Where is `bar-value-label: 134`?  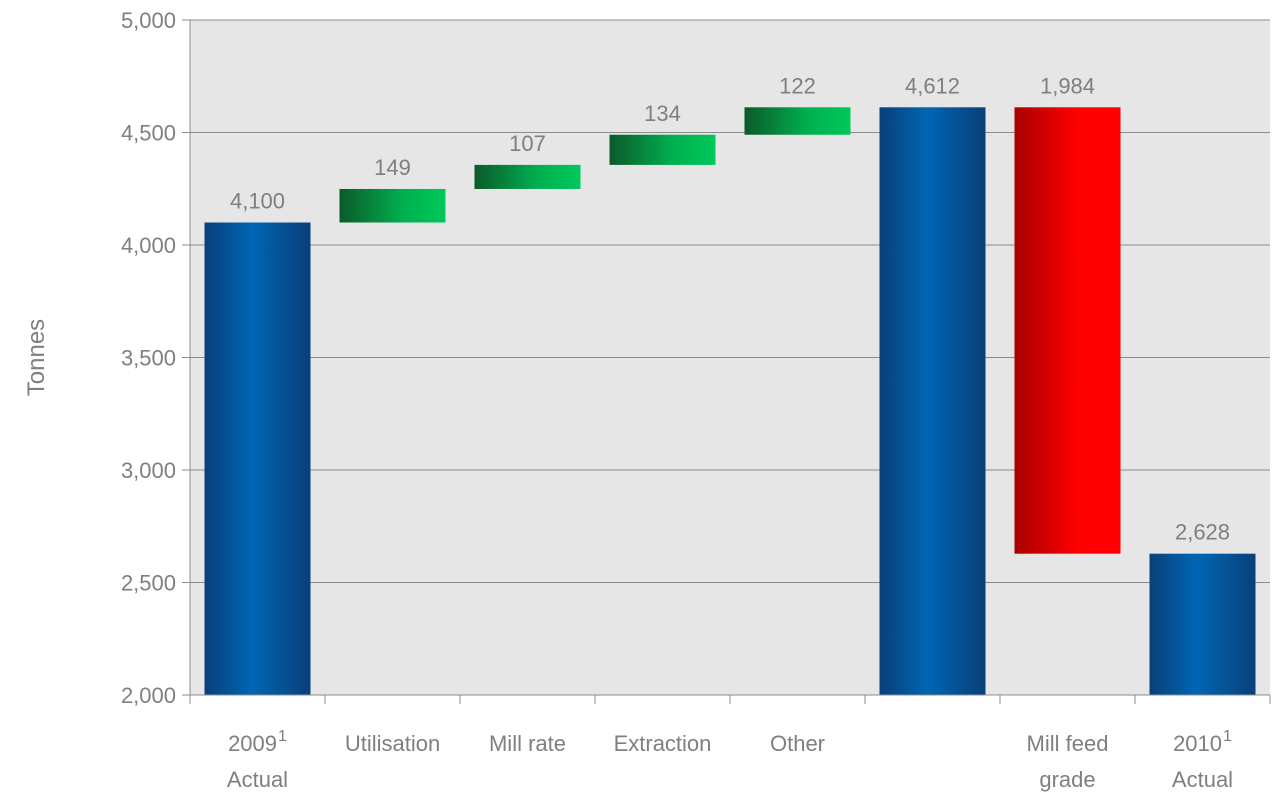
bar-value-label: 134 is located at coordinates (662, 113).